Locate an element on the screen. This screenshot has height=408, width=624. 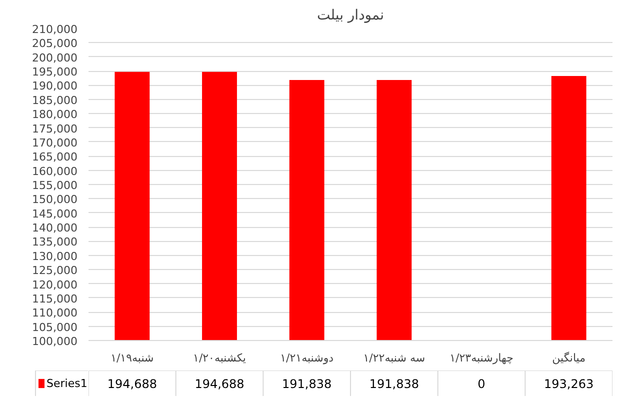
x-tick-label: چهارشنبه۱/۲۳ is located at coordinates (482, 358).